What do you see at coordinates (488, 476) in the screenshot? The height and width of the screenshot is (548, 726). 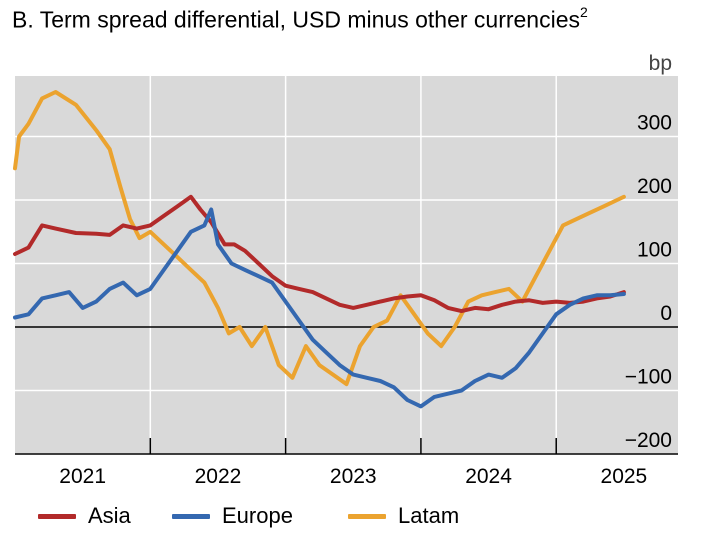 I see `x-tick-label: 2024` at bounding box center [488, 476].